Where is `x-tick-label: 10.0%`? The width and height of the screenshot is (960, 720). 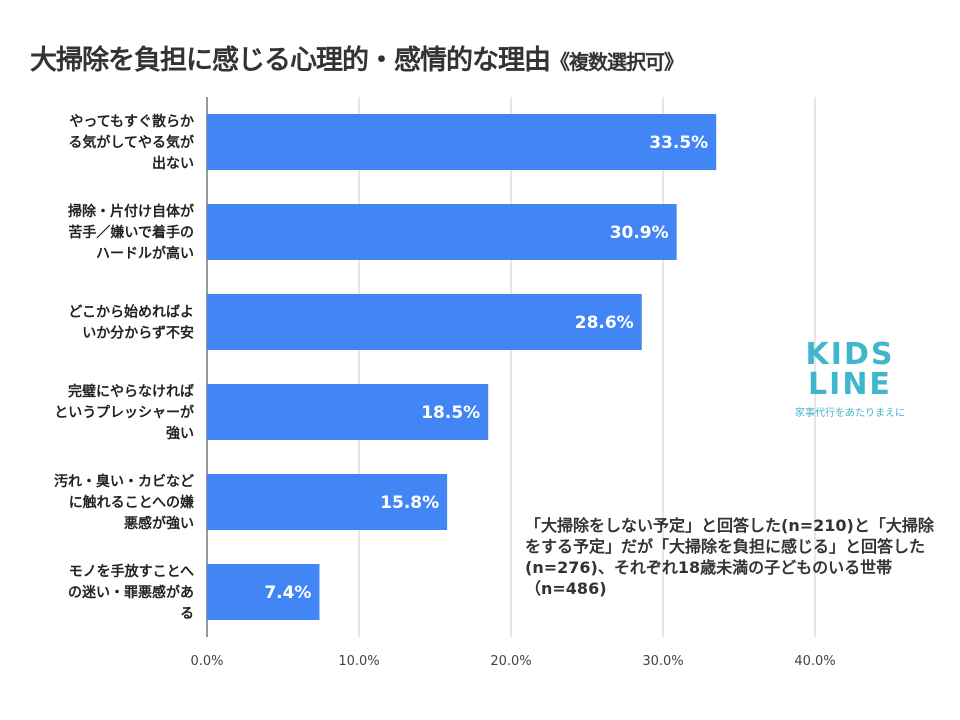 x-tick-label: 10.0% is located at coordinates (358, 661).